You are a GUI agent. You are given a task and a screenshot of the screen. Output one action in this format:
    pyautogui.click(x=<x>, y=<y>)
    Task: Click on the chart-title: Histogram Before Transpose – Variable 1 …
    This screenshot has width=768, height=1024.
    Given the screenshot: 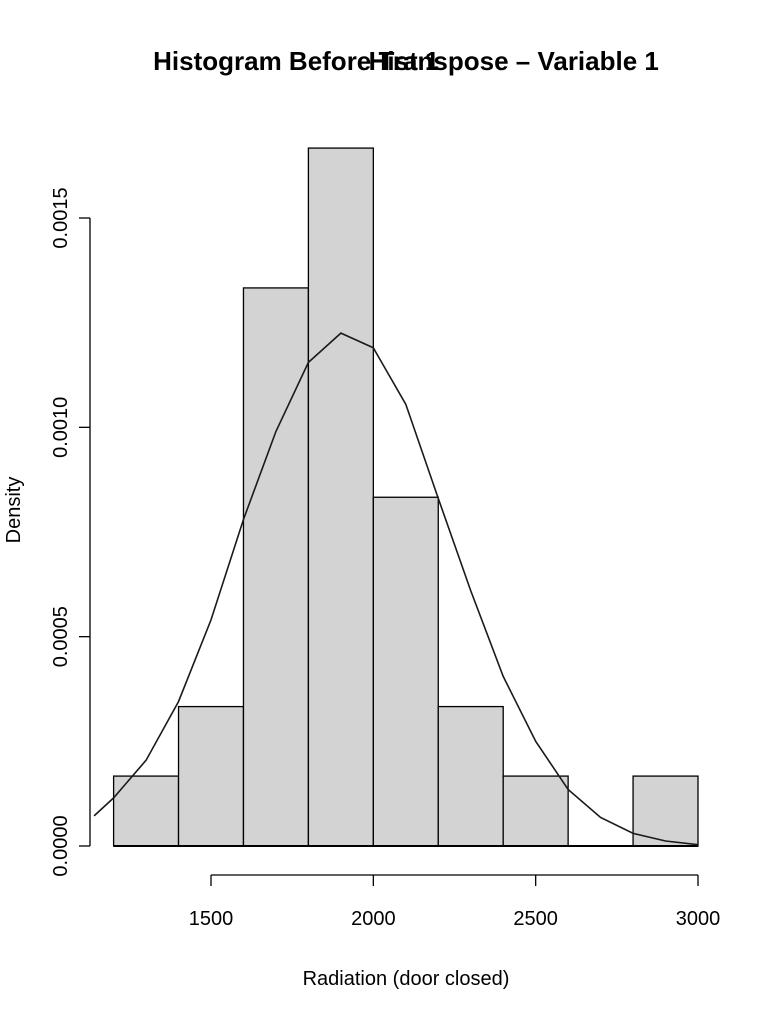 What is the action you would take?
    pyautogui.click(x=406, y=61)
    